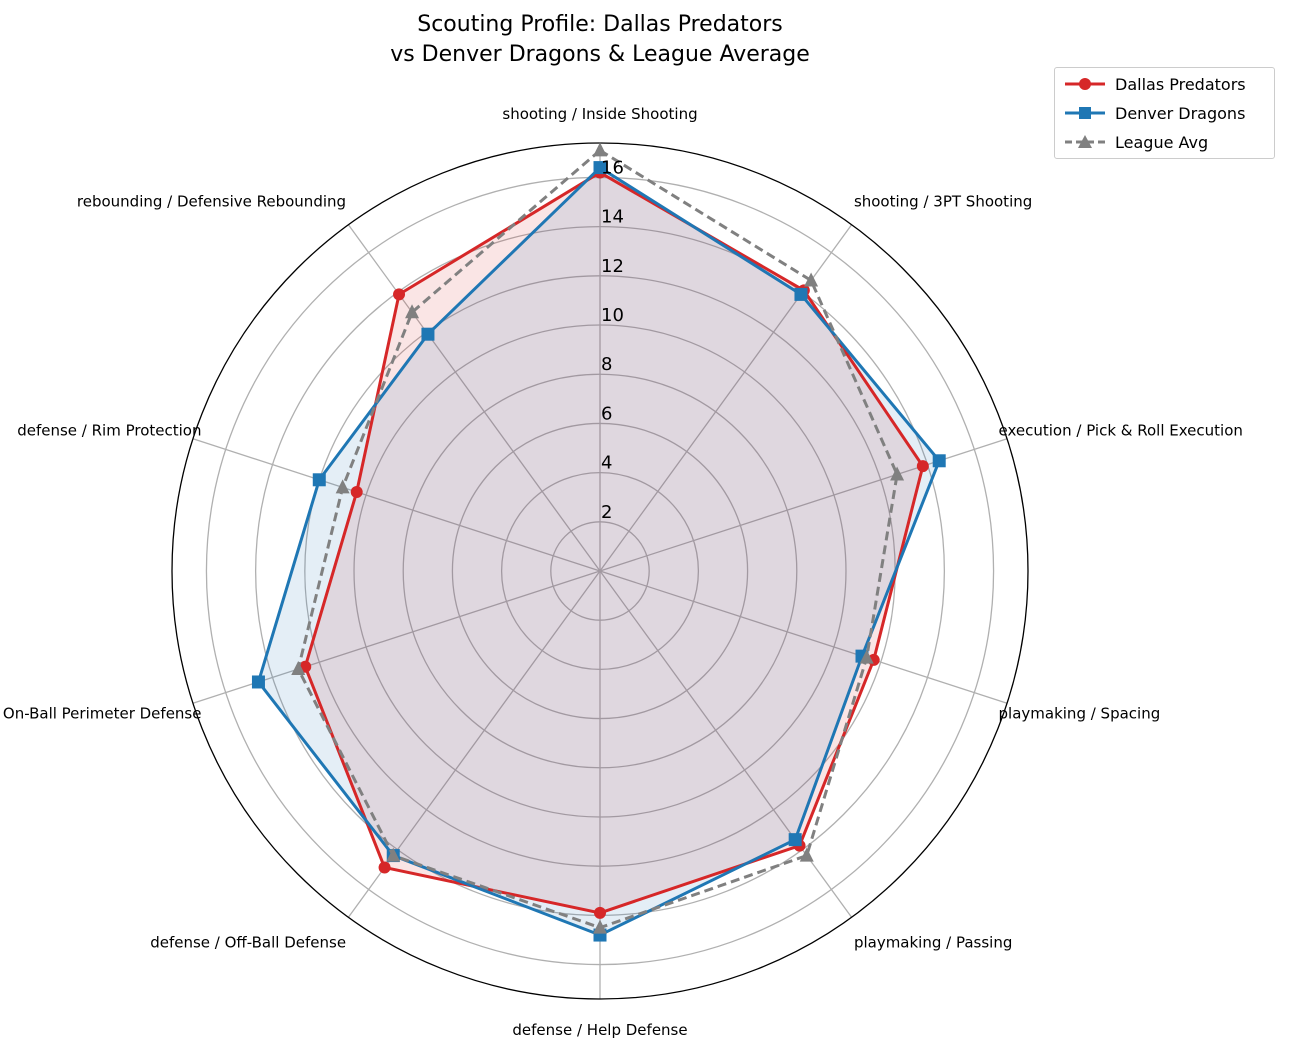 The height and width of the screenshot is (1052, 1289). Describe the element at coordinates (1085, 84) in the screenshot. I see `legend-marker-circle-icon` at that location.